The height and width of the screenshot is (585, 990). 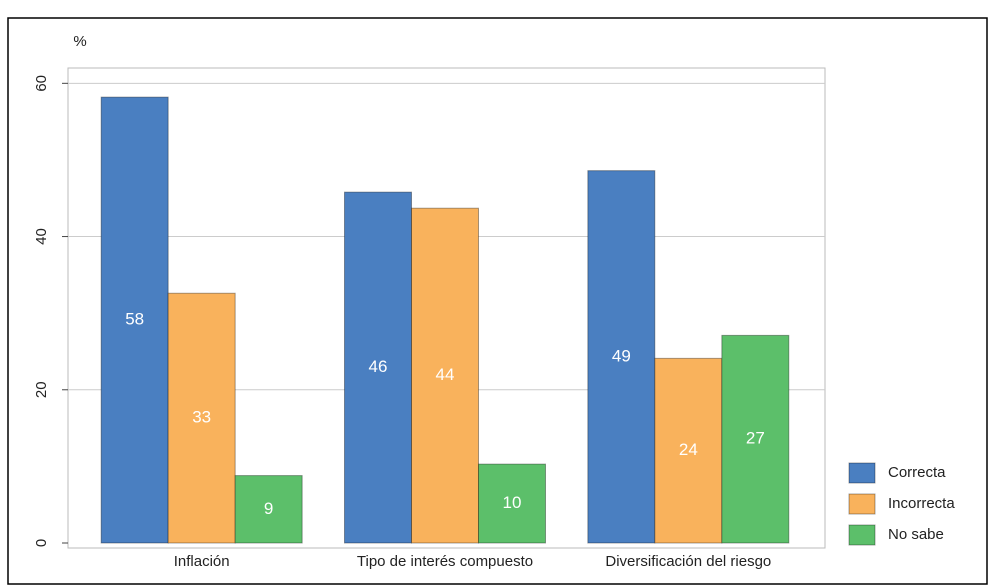 I want to click on value-label: 58, so click(x=134, y=319).